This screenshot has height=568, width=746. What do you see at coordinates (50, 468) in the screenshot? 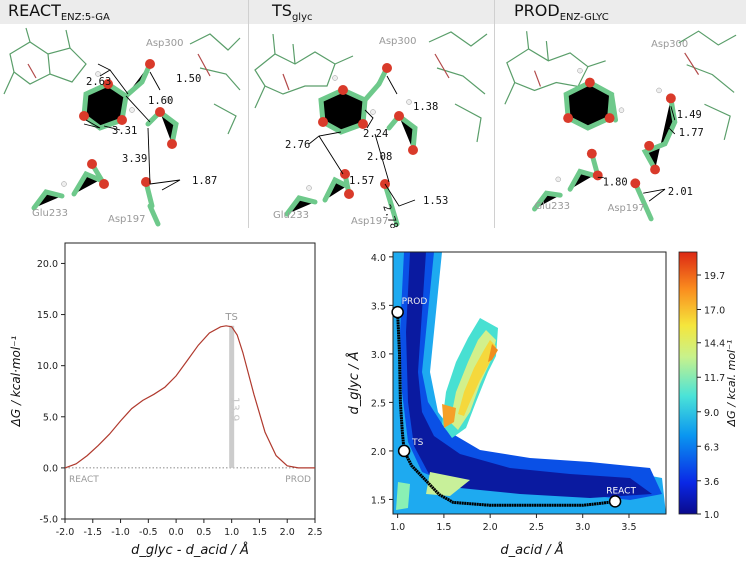
I see `y-tick-label: 0.0` at bounding box center [50, 468].